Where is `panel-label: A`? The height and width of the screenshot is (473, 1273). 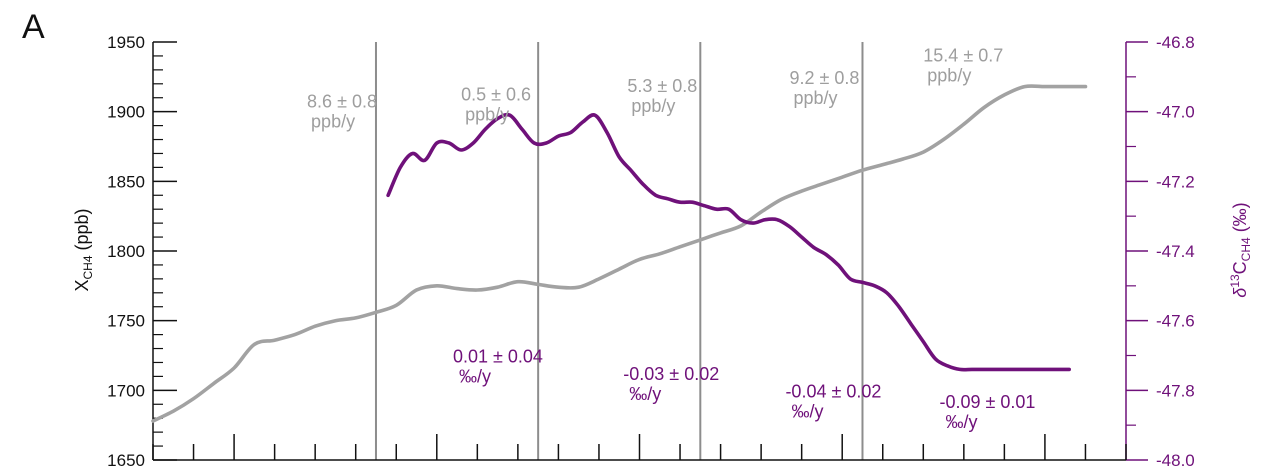 panel-label: A is located at coordinates (33, 27).